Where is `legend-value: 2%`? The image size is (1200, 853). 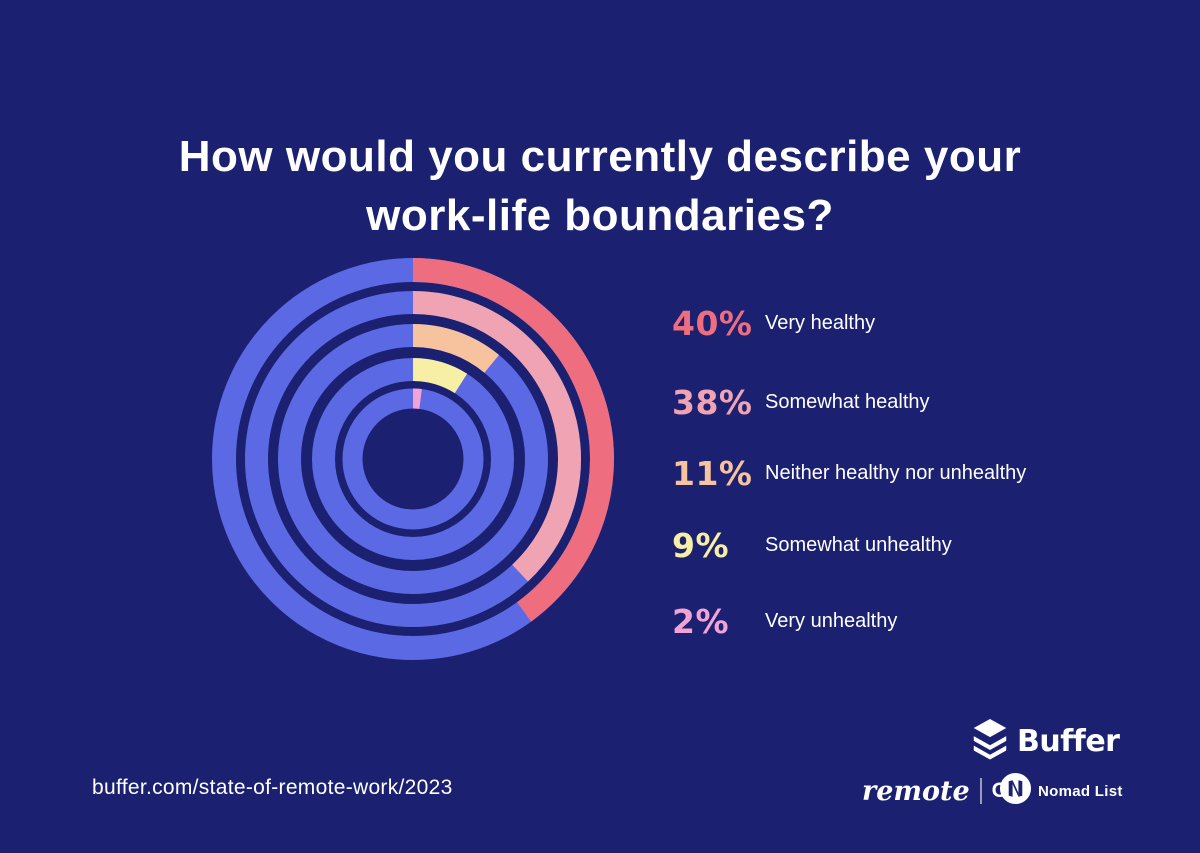 legend-value: 2% is located at coordinates (701, 621).